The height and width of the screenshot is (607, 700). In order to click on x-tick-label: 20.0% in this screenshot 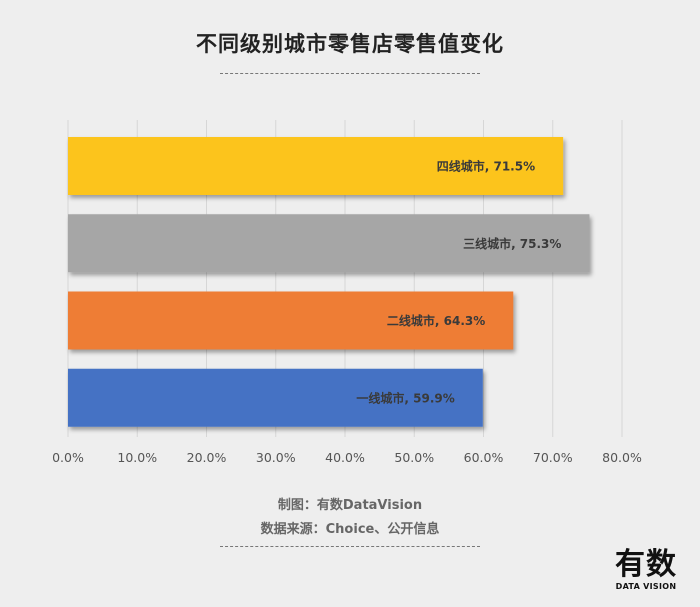, I will do `click(207, 457)`.